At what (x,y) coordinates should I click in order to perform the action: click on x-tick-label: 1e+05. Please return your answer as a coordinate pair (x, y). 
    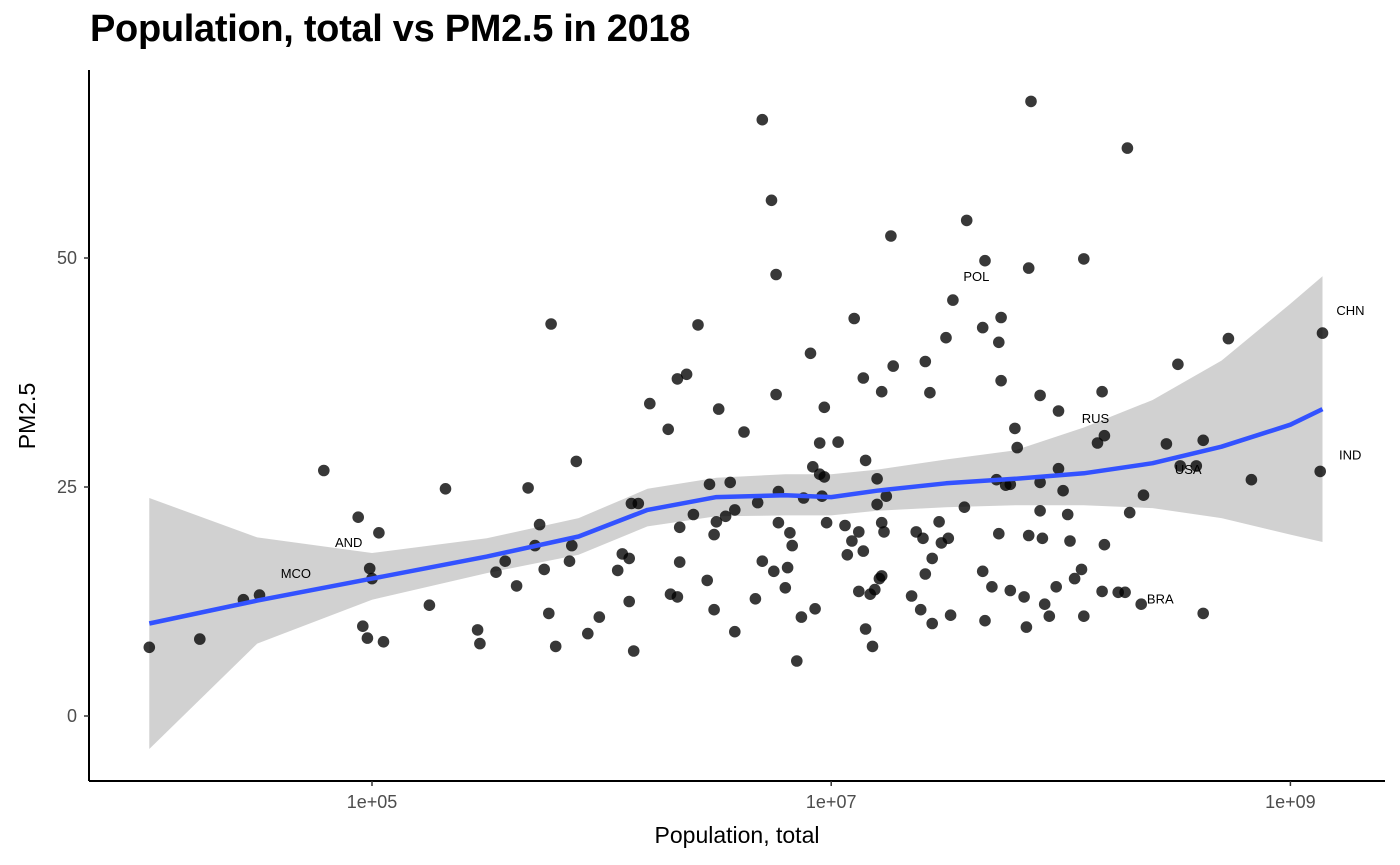
    Looking at the image, I should click on (372, 802).